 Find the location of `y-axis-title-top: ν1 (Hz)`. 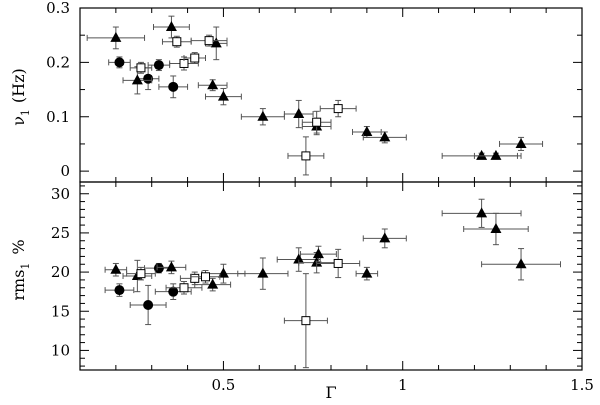

y-axis-title-top: ν1 (Hz) is located at coordinates (20, 97).